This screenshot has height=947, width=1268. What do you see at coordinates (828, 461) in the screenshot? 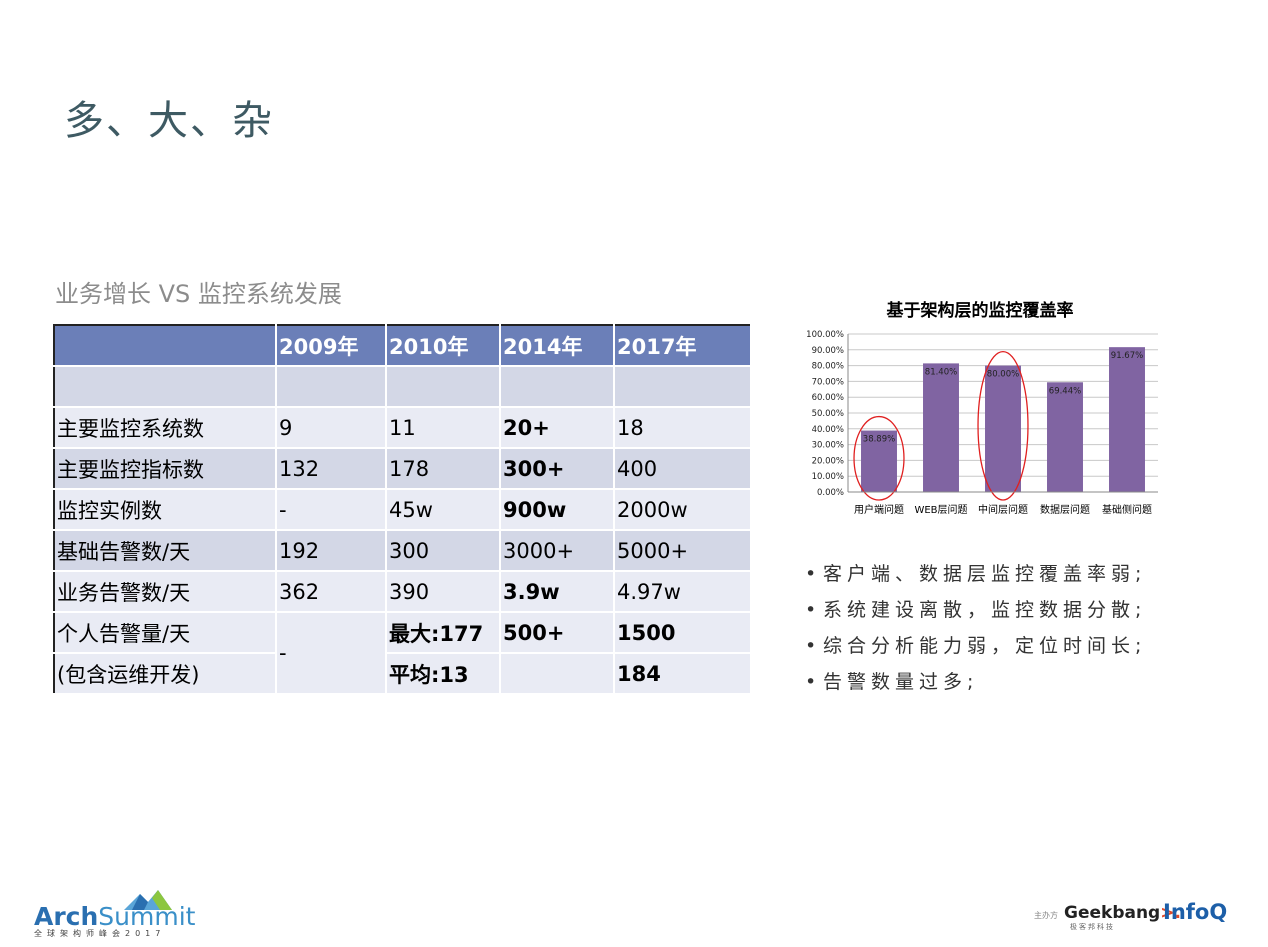
I see `y-tick-label: 20.00%` at bounding box center [828, 461].